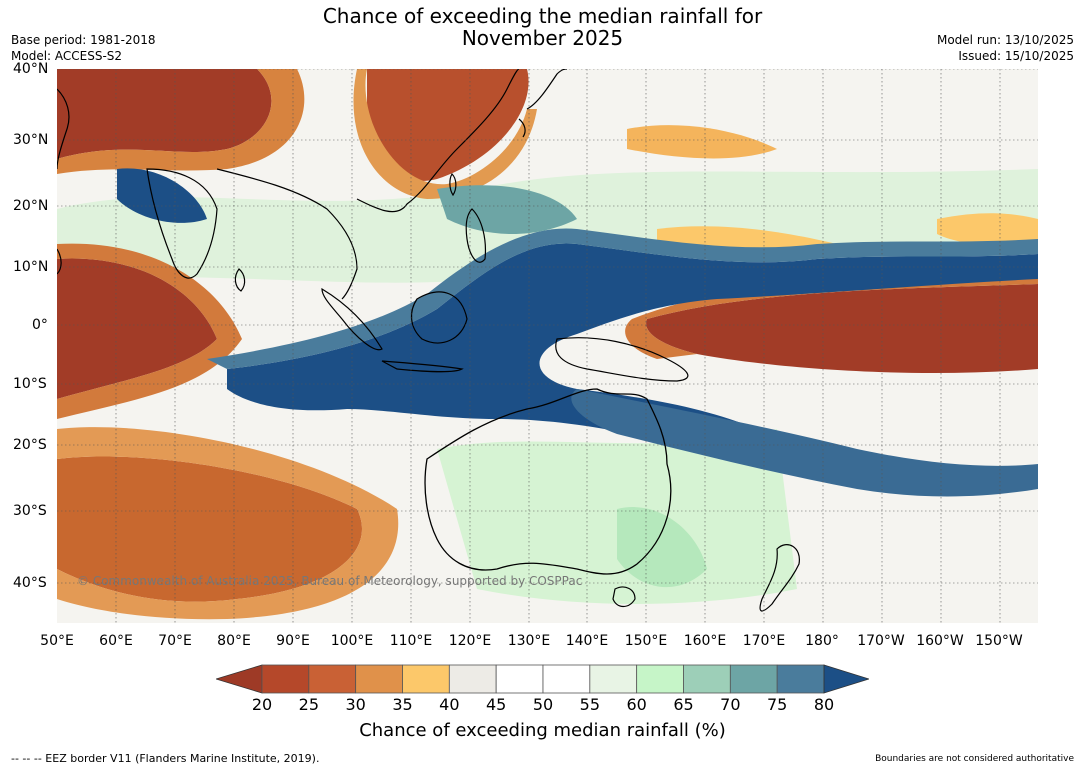 The height and width of the screenshot is (770, 1085). What do you see at coordinates (352, 641) in the screenshot?
I see `lon-label: 100°E` at bounding box center [352, 641].